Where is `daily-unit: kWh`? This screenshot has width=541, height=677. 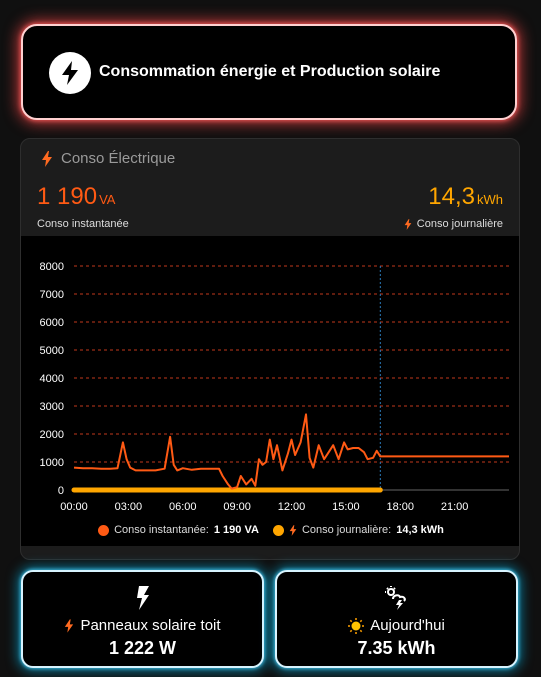 daily-unit: kWh is located at coordinates (490, 199).